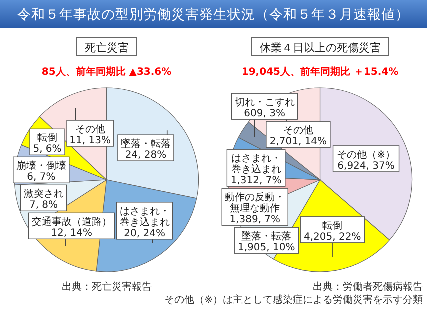 The width and height of the screenshot is (427, 320). What do you see at coordinates (366, 154) in the screenshot?
I see `slice-label: その他（※）` at bounding box center [366, 154].